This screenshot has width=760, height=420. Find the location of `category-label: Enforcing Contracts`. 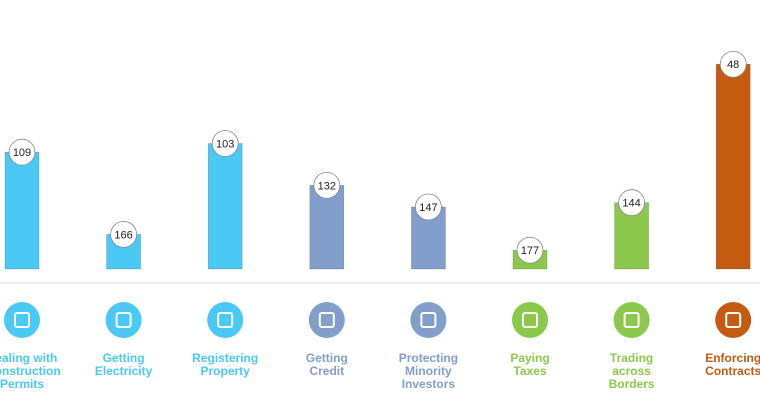

category-label: Enforcing Contracts is located at coordinates (732, 364).